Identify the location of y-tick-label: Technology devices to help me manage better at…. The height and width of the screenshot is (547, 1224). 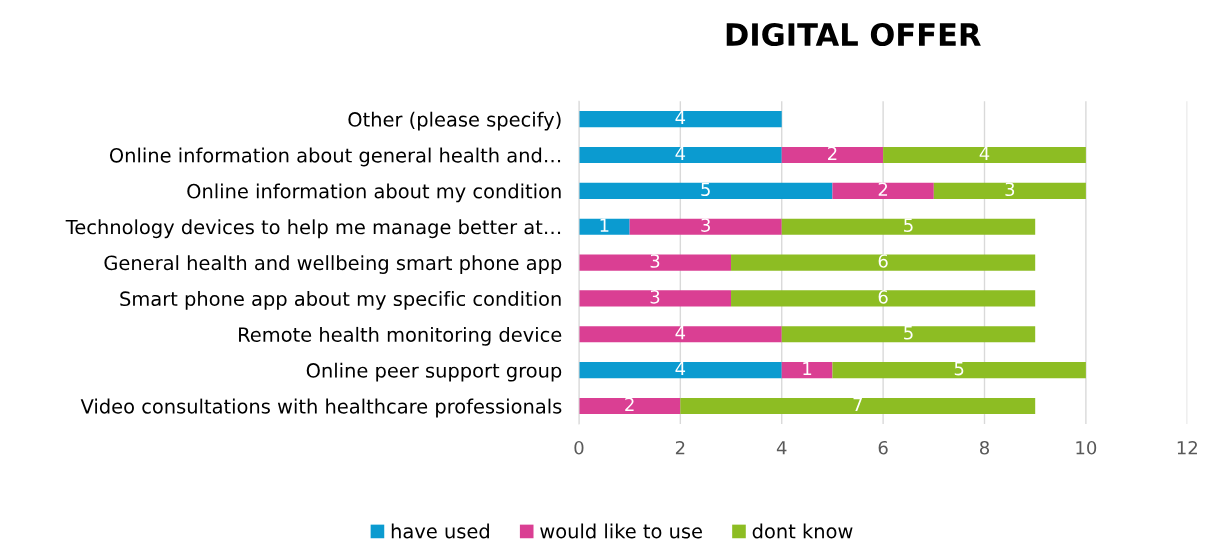
(313, 229).